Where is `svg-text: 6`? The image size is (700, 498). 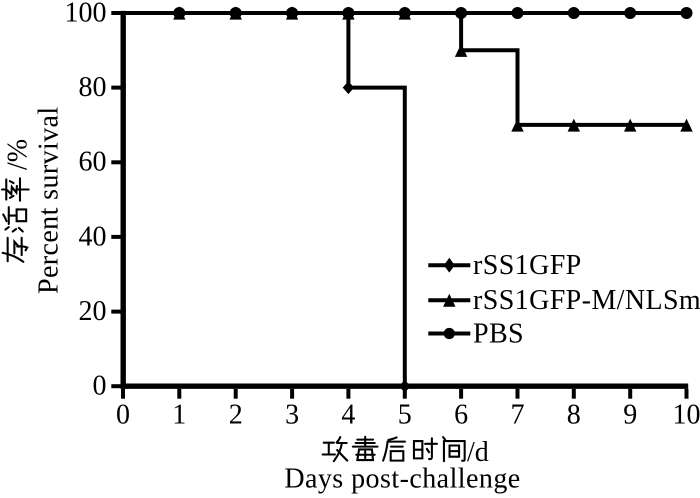 svg-text: 6 is located at coordinates (461, 414).